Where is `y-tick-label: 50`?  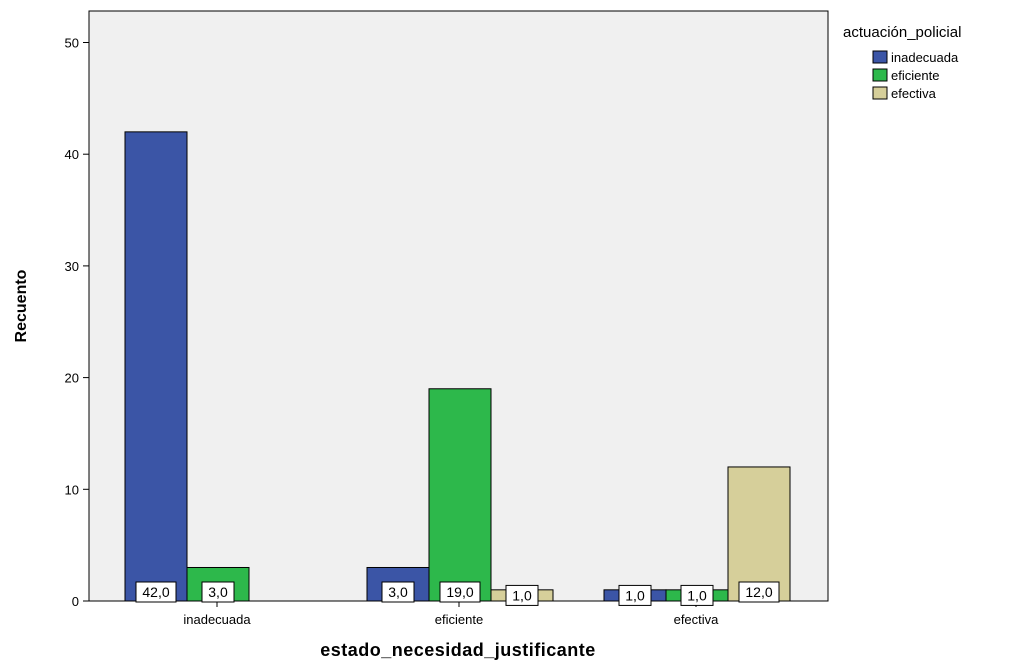
y-tick-label: 50 is located at coordinates (72, 43).